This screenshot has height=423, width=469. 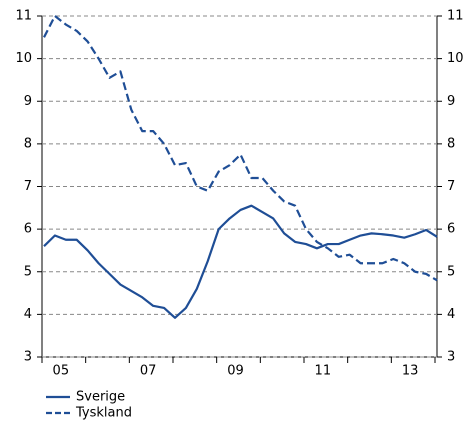 I want to click on x-tick-label: 09, so click(x=235, y=371).